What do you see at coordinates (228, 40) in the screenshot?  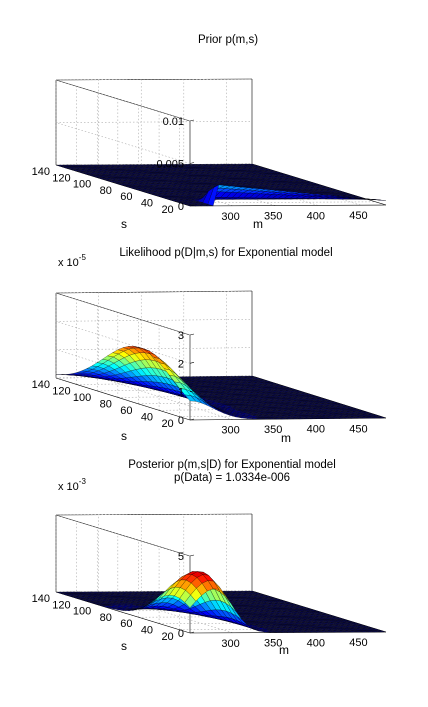 I see `prior-title: Prior p(m,s)` at bounding box center [228, 40].